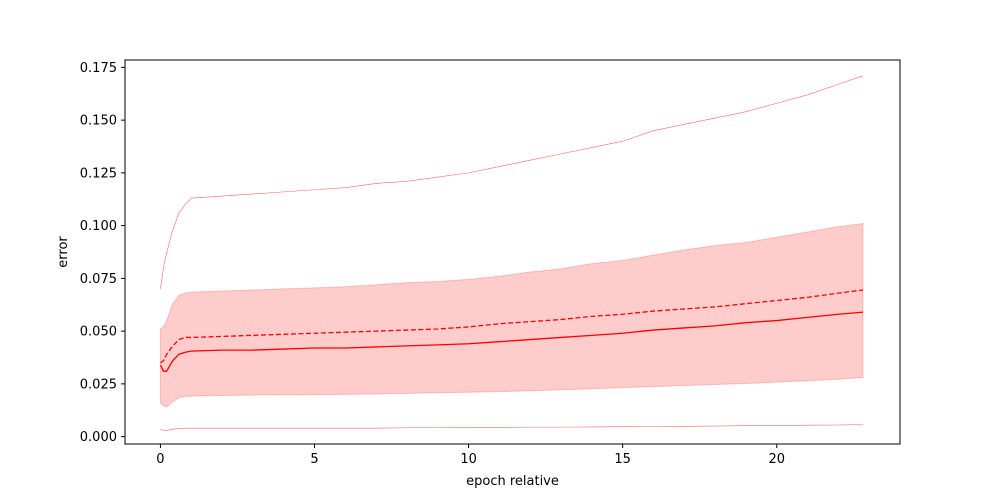  What do you see at coordinates (468, 459) in the screenshot?
I see `x-tick-label: 10` at bounding box center [468, 459].